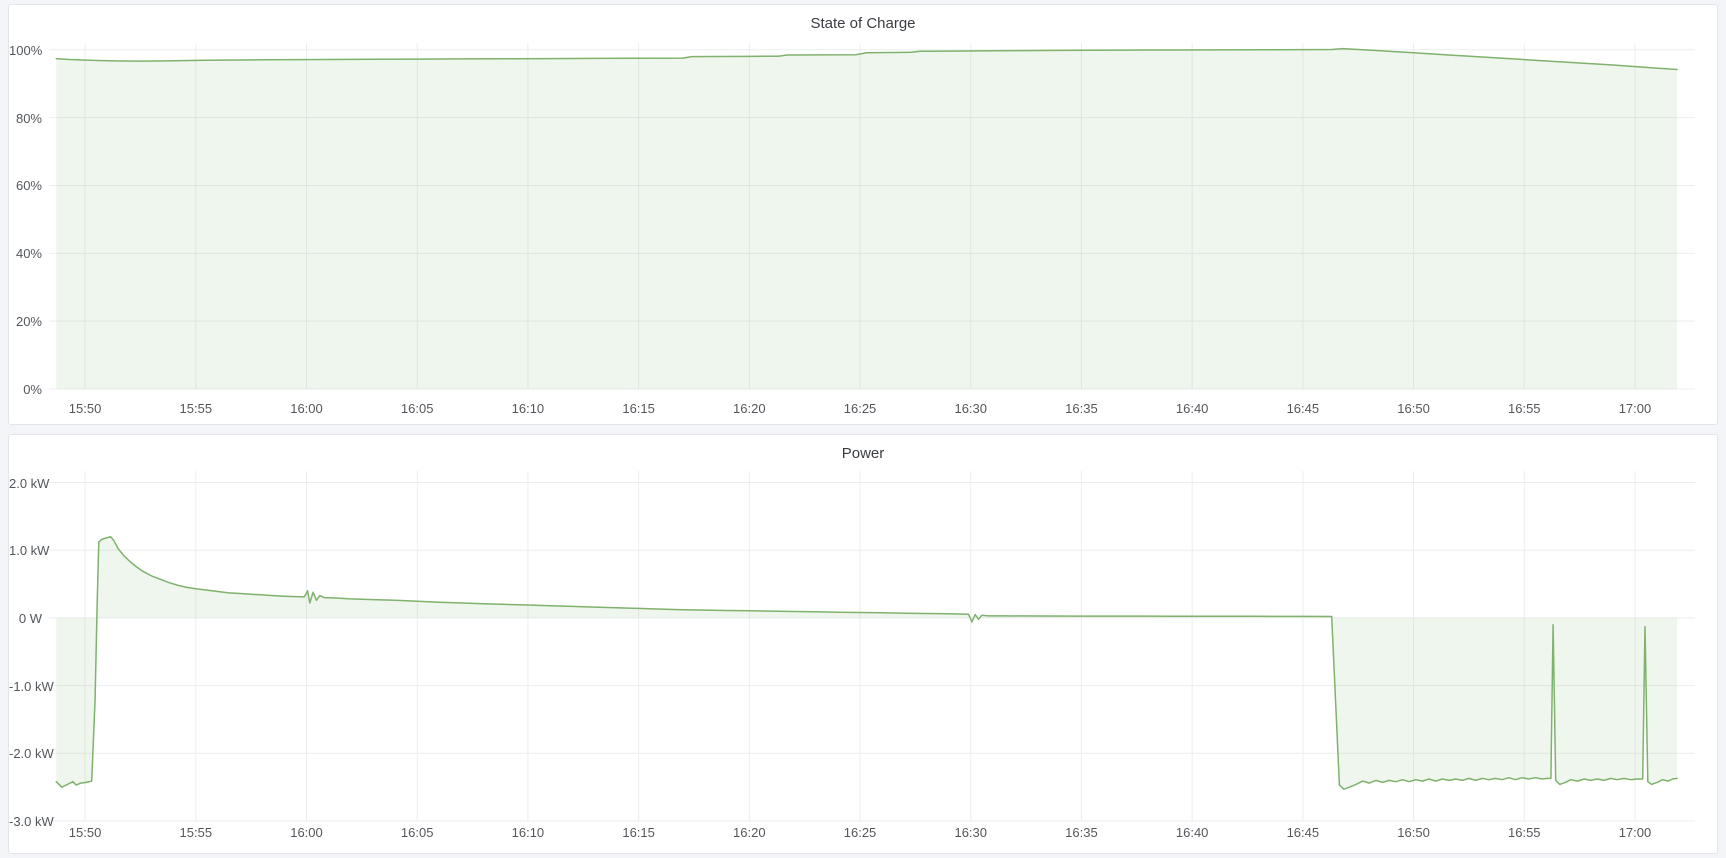 The height and width of the screenshot is (858, 1726). Describe the element at coordinates (28, 254) in the screenshot. I see `y-axis-tick-label: 40%` at that location.